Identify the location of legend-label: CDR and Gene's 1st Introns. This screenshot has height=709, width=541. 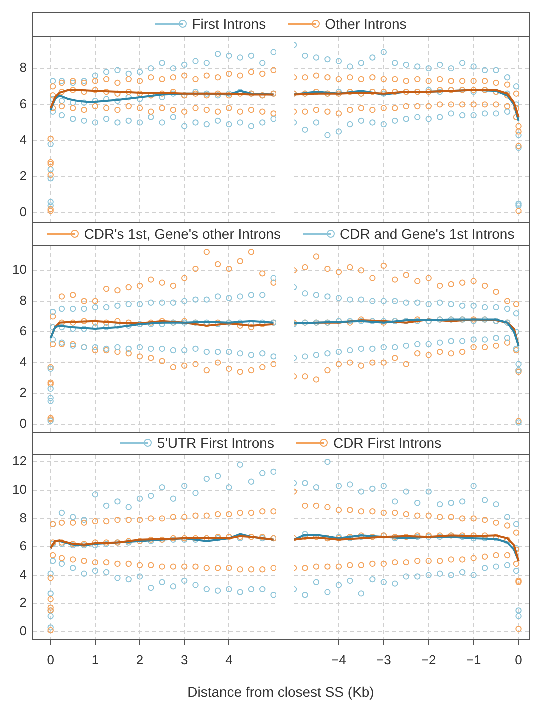
(427, 234).